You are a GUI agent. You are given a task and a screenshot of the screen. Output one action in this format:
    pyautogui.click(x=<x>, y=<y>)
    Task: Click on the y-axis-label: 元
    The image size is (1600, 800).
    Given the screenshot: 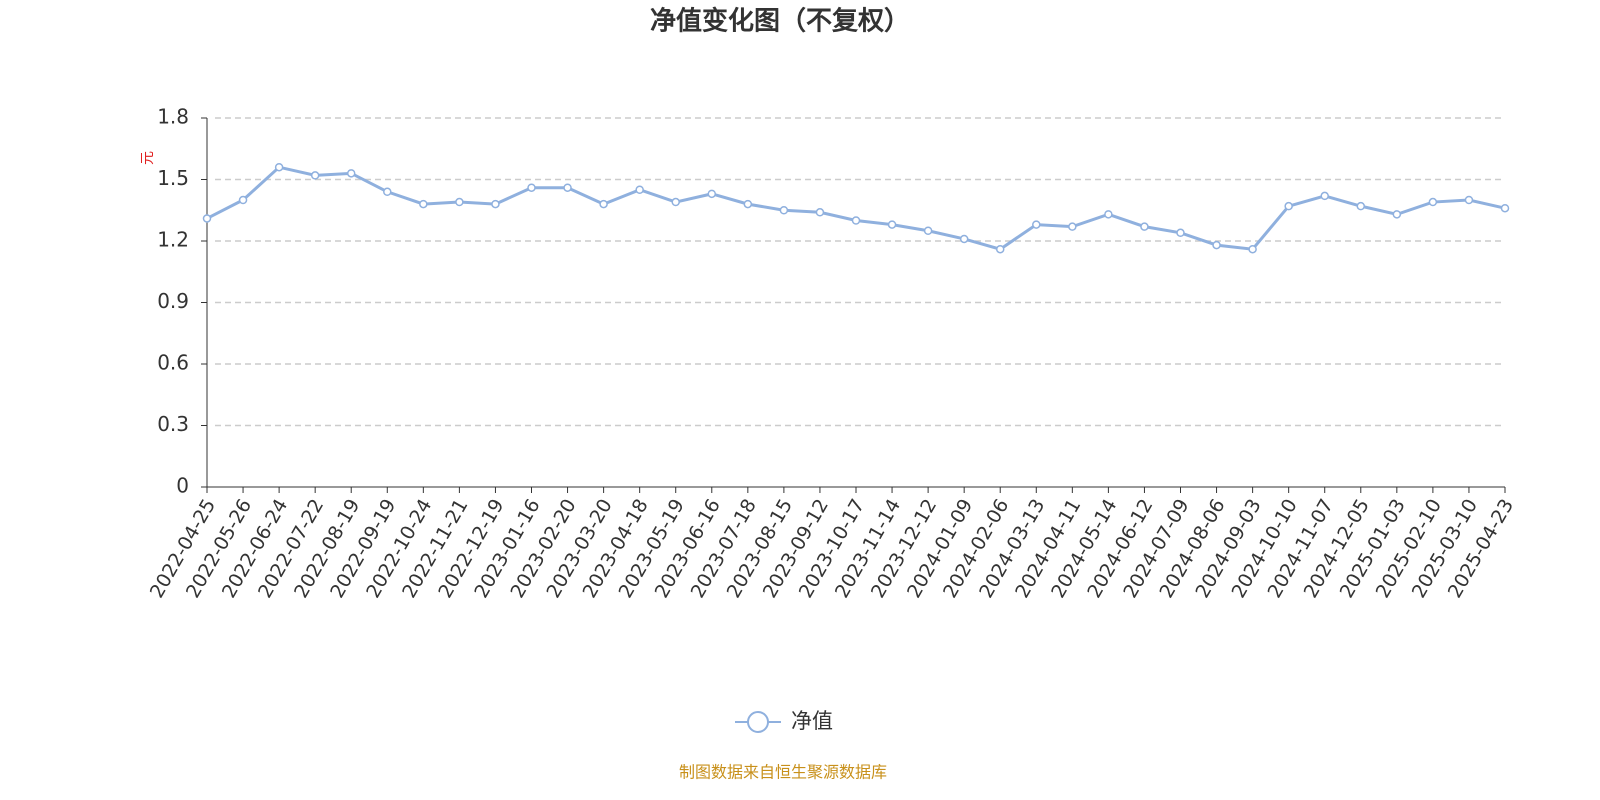 What is the action you would take?
    pyautogui.click(x=148, y=158)
    